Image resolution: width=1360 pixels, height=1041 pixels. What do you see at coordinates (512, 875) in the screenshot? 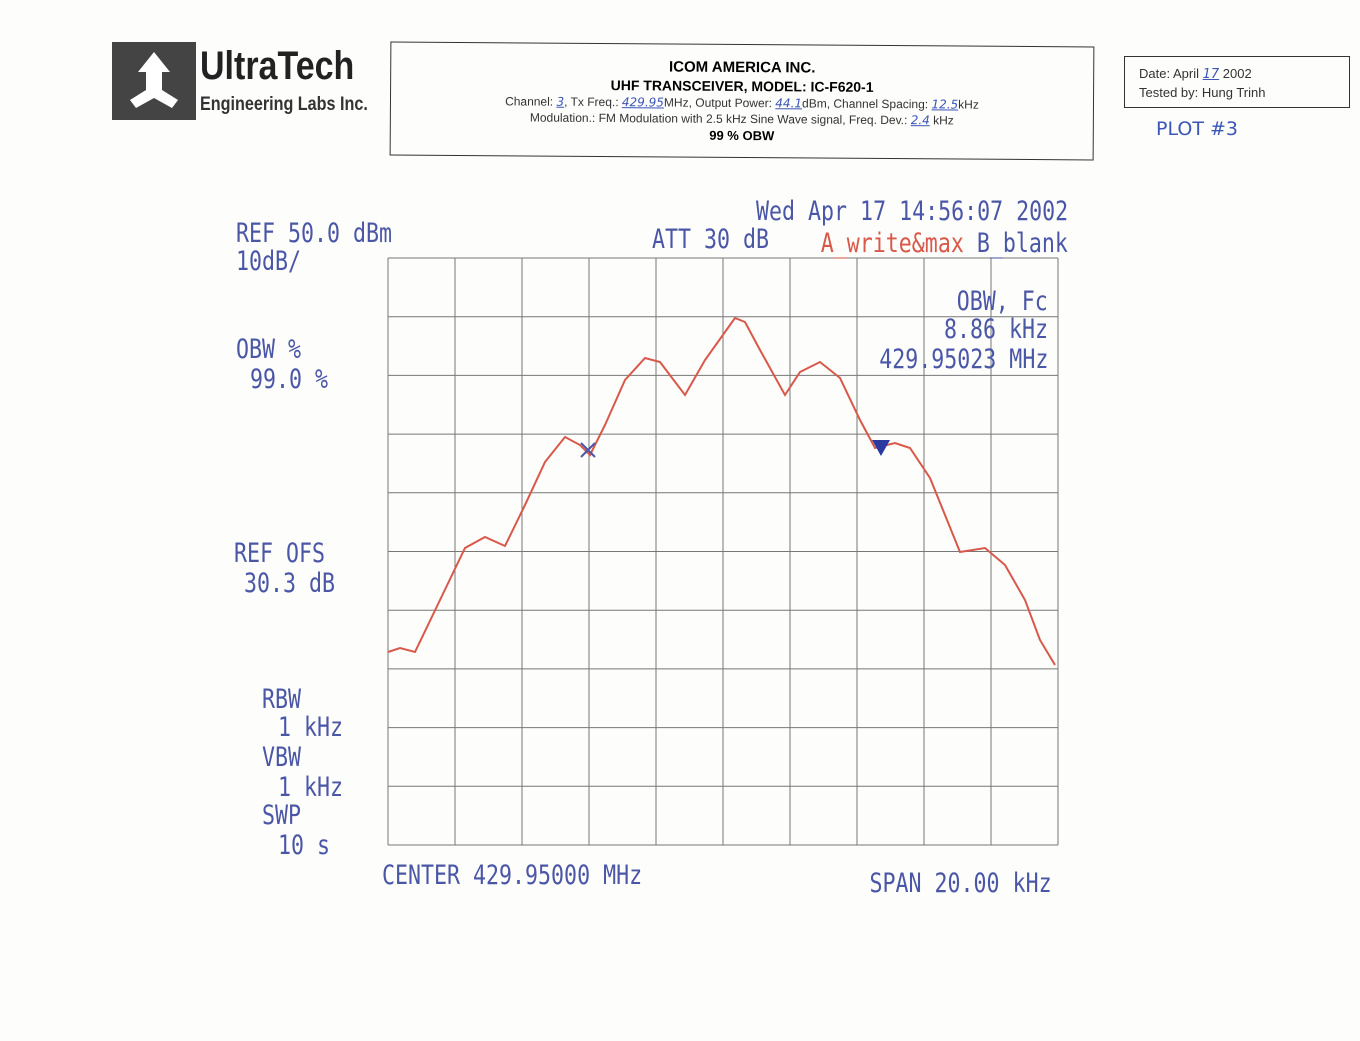
I see `center: CENTER 429.95000 MHz` at bounding box center [512, 875].